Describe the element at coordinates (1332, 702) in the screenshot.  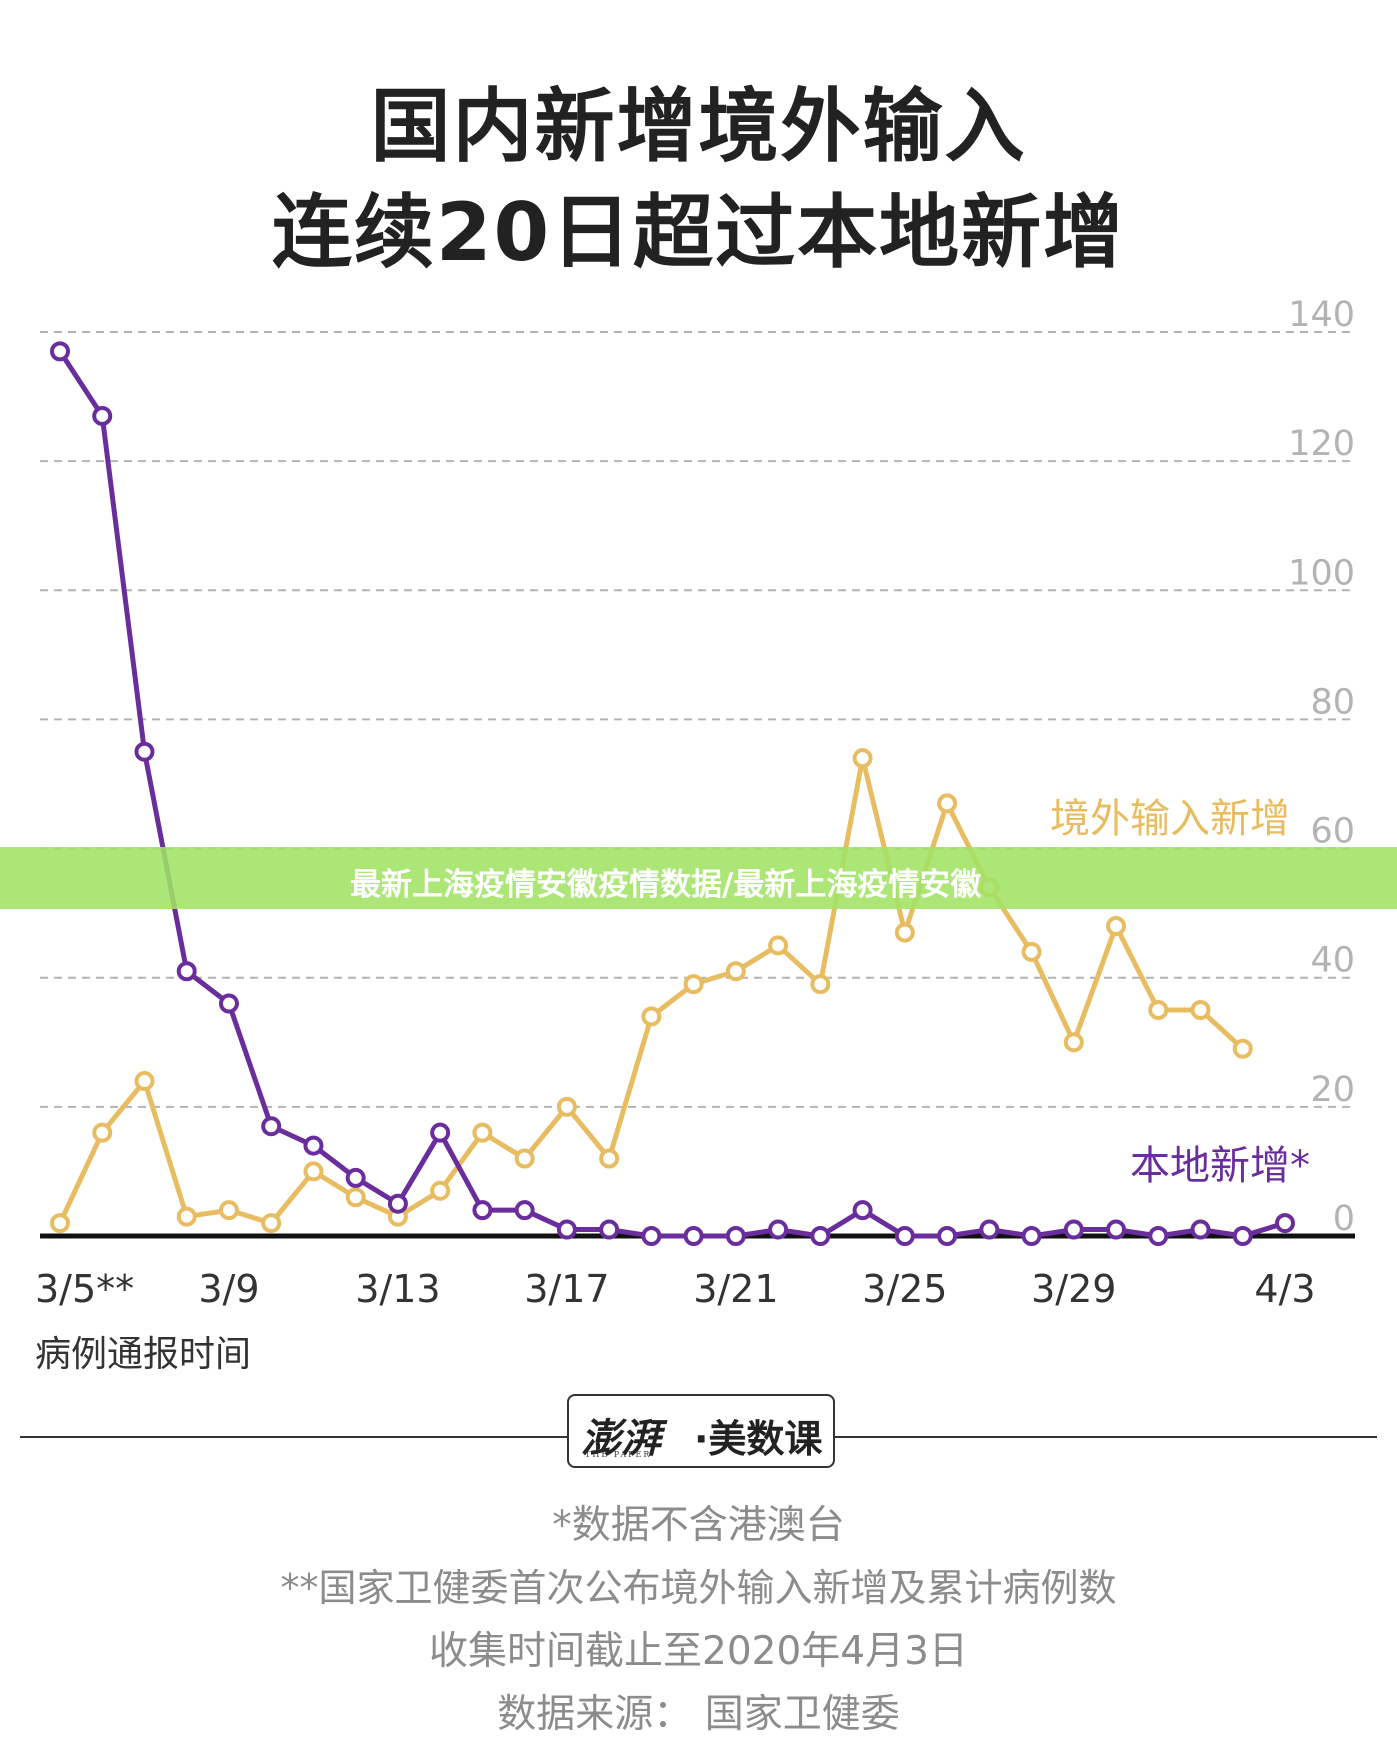
I see `y-tick-label: 80` at that location.